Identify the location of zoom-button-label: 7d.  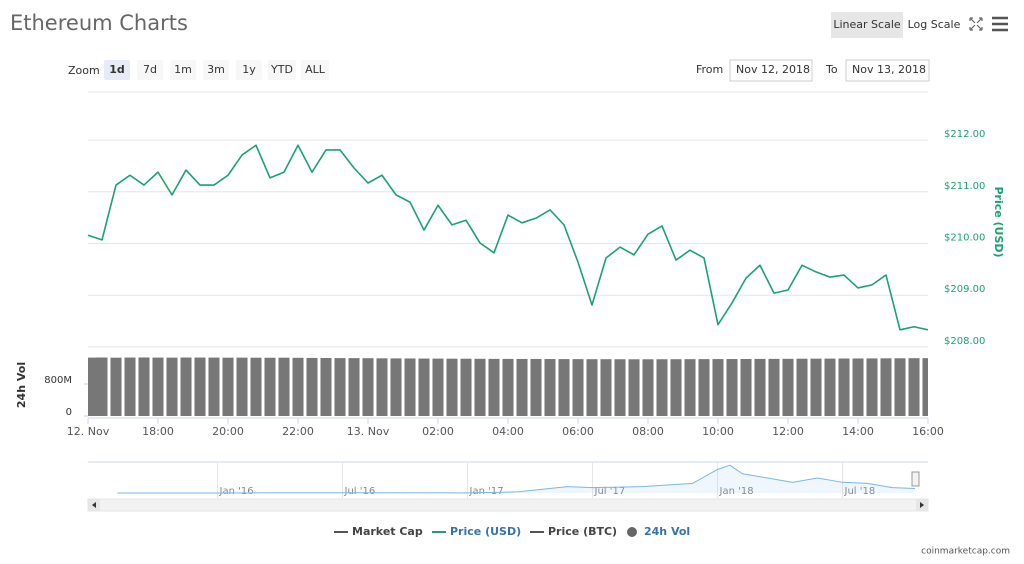
(150, 69).